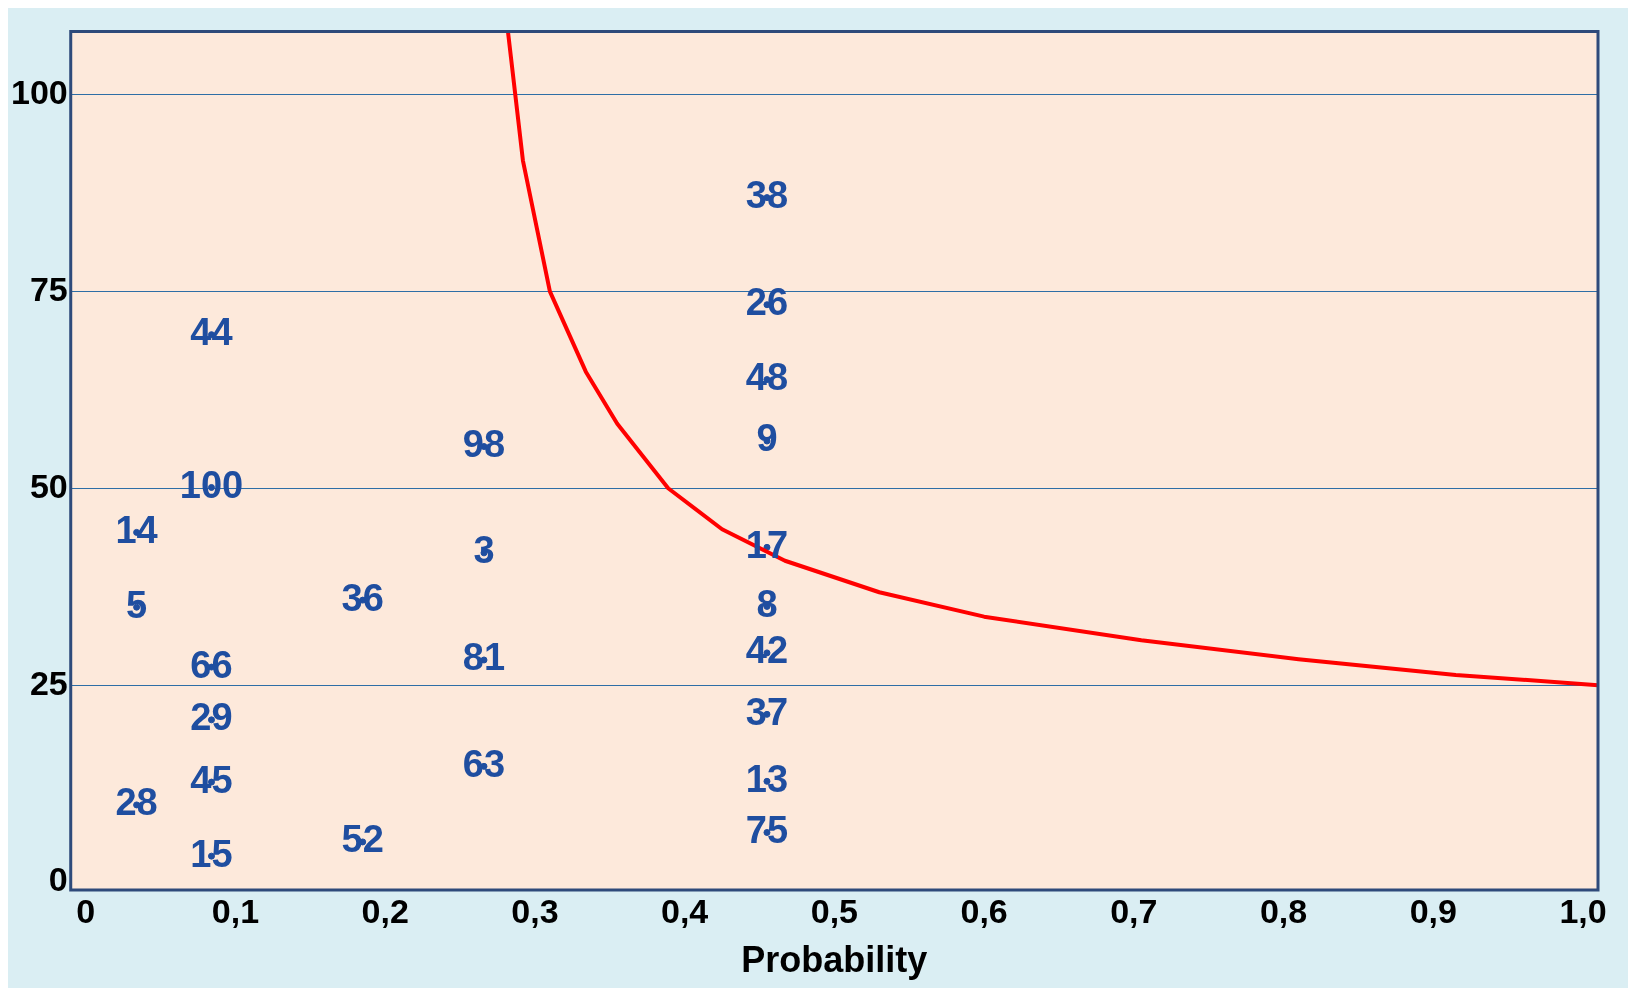  Describe the element at coordinates (1283, 910) in the screenshot. I see `x-tick-label: 0,8` at that location.